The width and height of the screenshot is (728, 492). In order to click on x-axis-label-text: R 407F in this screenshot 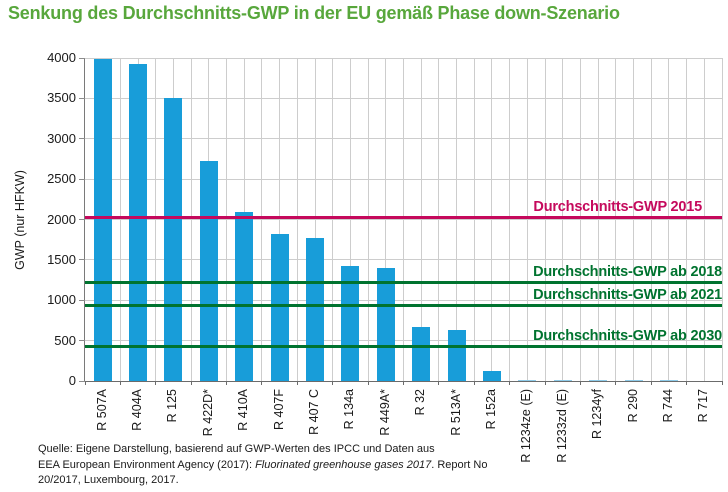, I will do `click(278, 409)`.